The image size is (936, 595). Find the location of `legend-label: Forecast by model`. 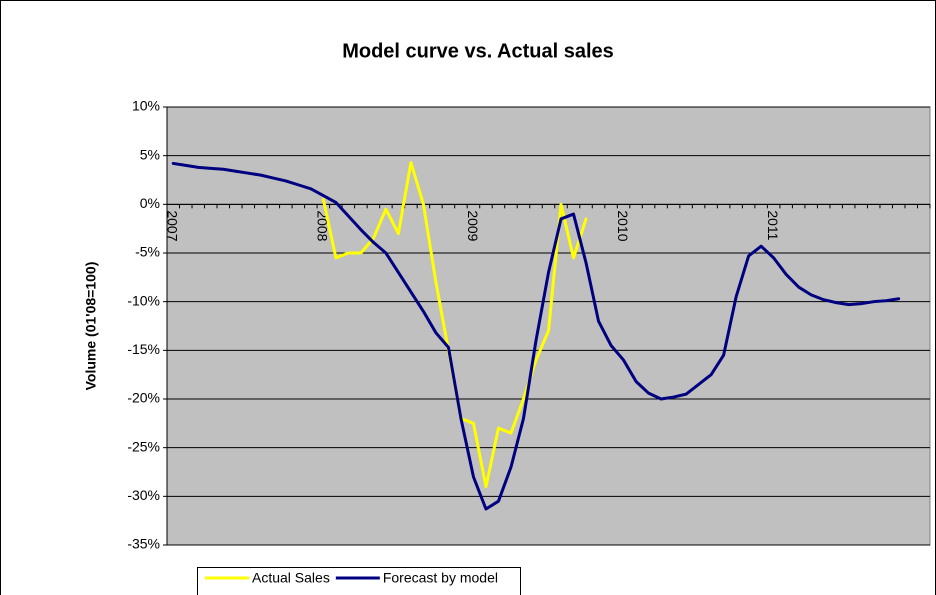

legend-label: Forecast by model is located at coordinates (440, 578).